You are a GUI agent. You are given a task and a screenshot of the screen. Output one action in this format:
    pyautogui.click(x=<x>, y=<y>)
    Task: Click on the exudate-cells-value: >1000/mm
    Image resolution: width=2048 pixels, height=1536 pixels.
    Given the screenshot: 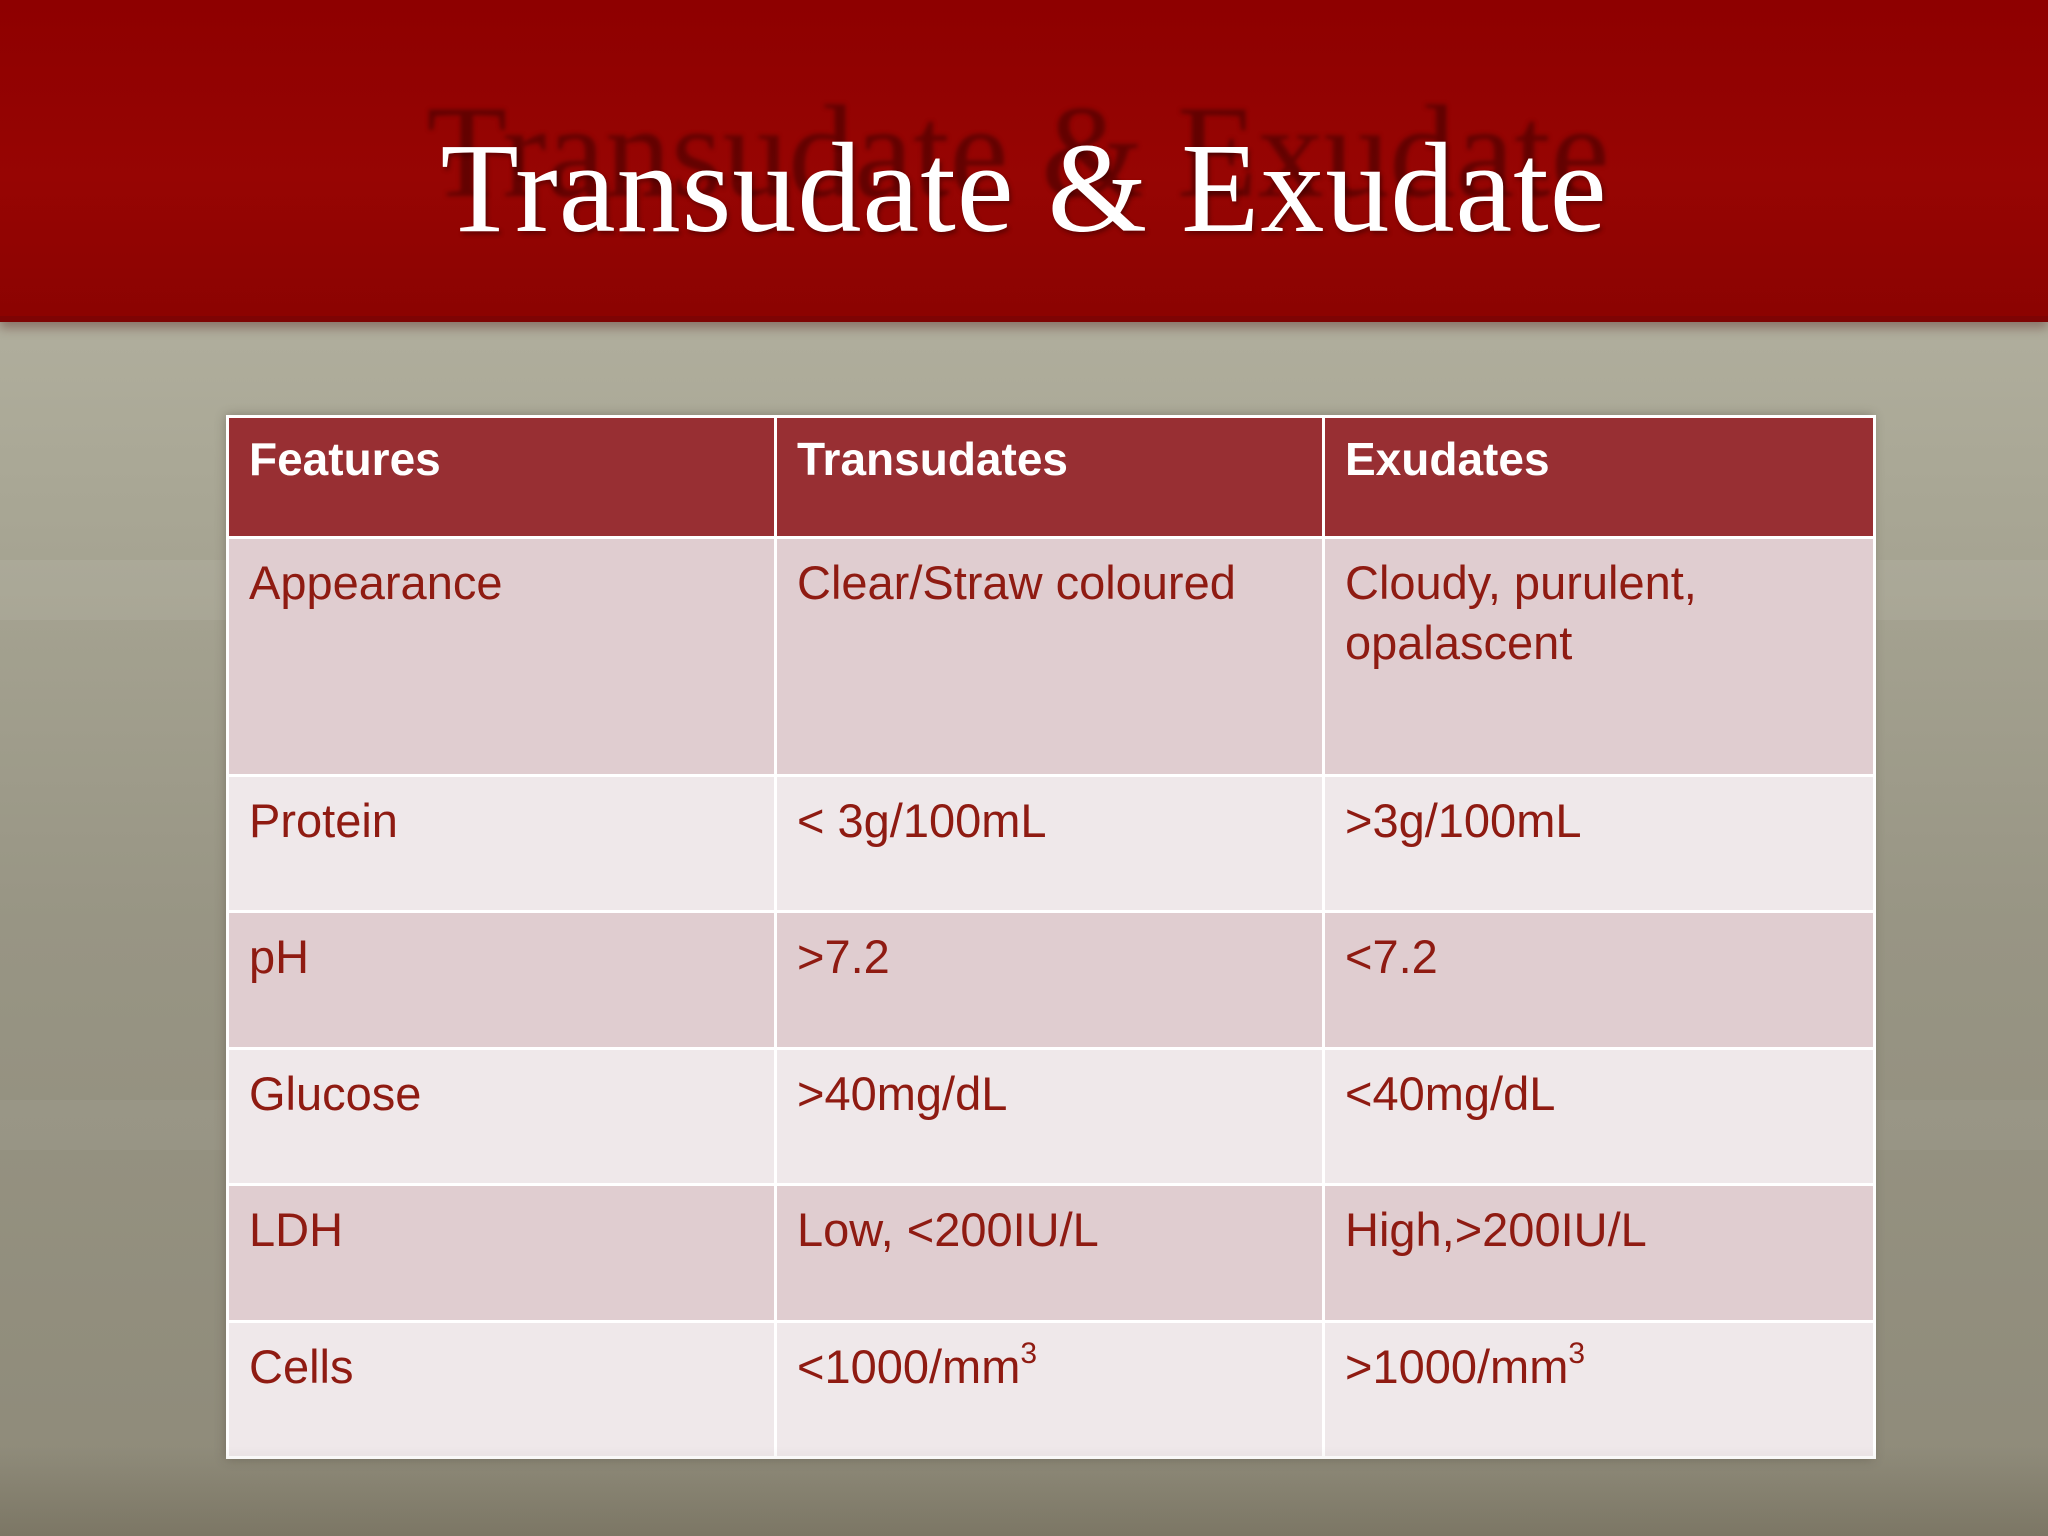 What is the action you would take?
    pyautogui.click(x=1457, y=1366)
    